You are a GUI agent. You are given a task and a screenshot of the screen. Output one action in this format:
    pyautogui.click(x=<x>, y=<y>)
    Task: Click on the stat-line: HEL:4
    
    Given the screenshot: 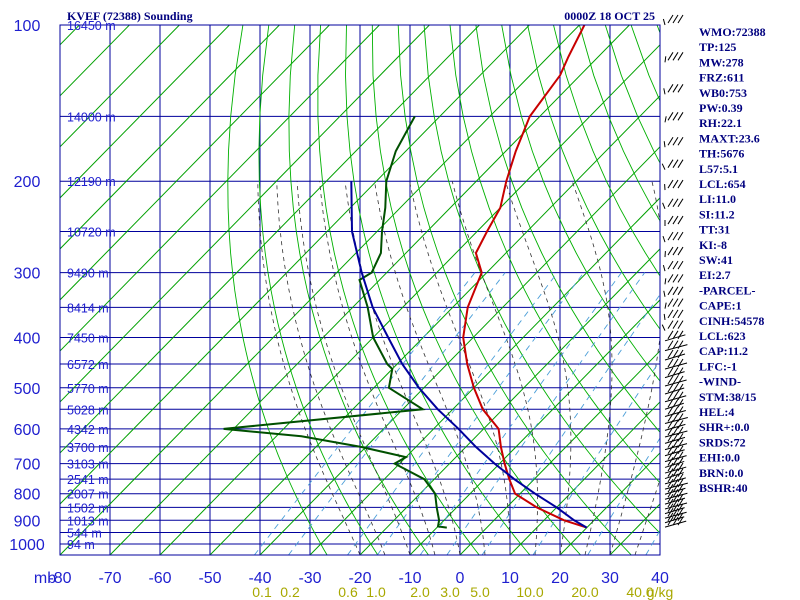 What is the action you would take?
    pyautogui.click(x=716, y=412)
    